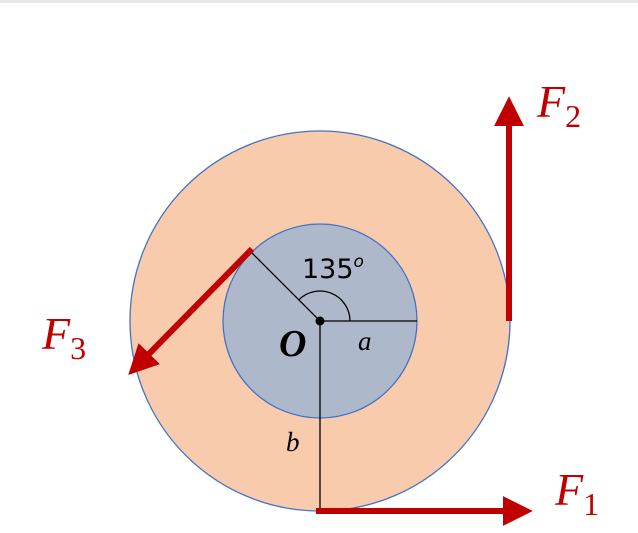 This screenshot has width=638, height=533. I want to click on force-label-f2: F2, so click(558, 105).